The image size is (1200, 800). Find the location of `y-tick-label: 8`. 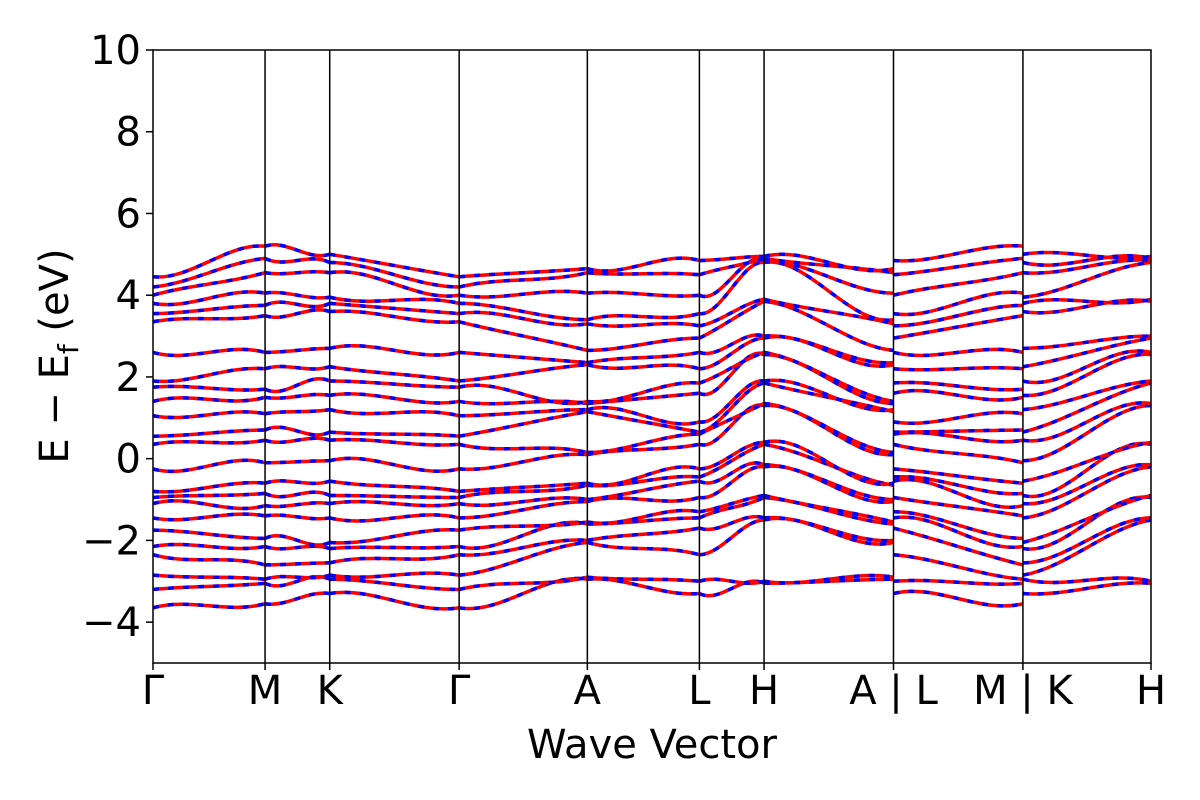

y-tick-label: 8 is located at coordinates (128, 133).